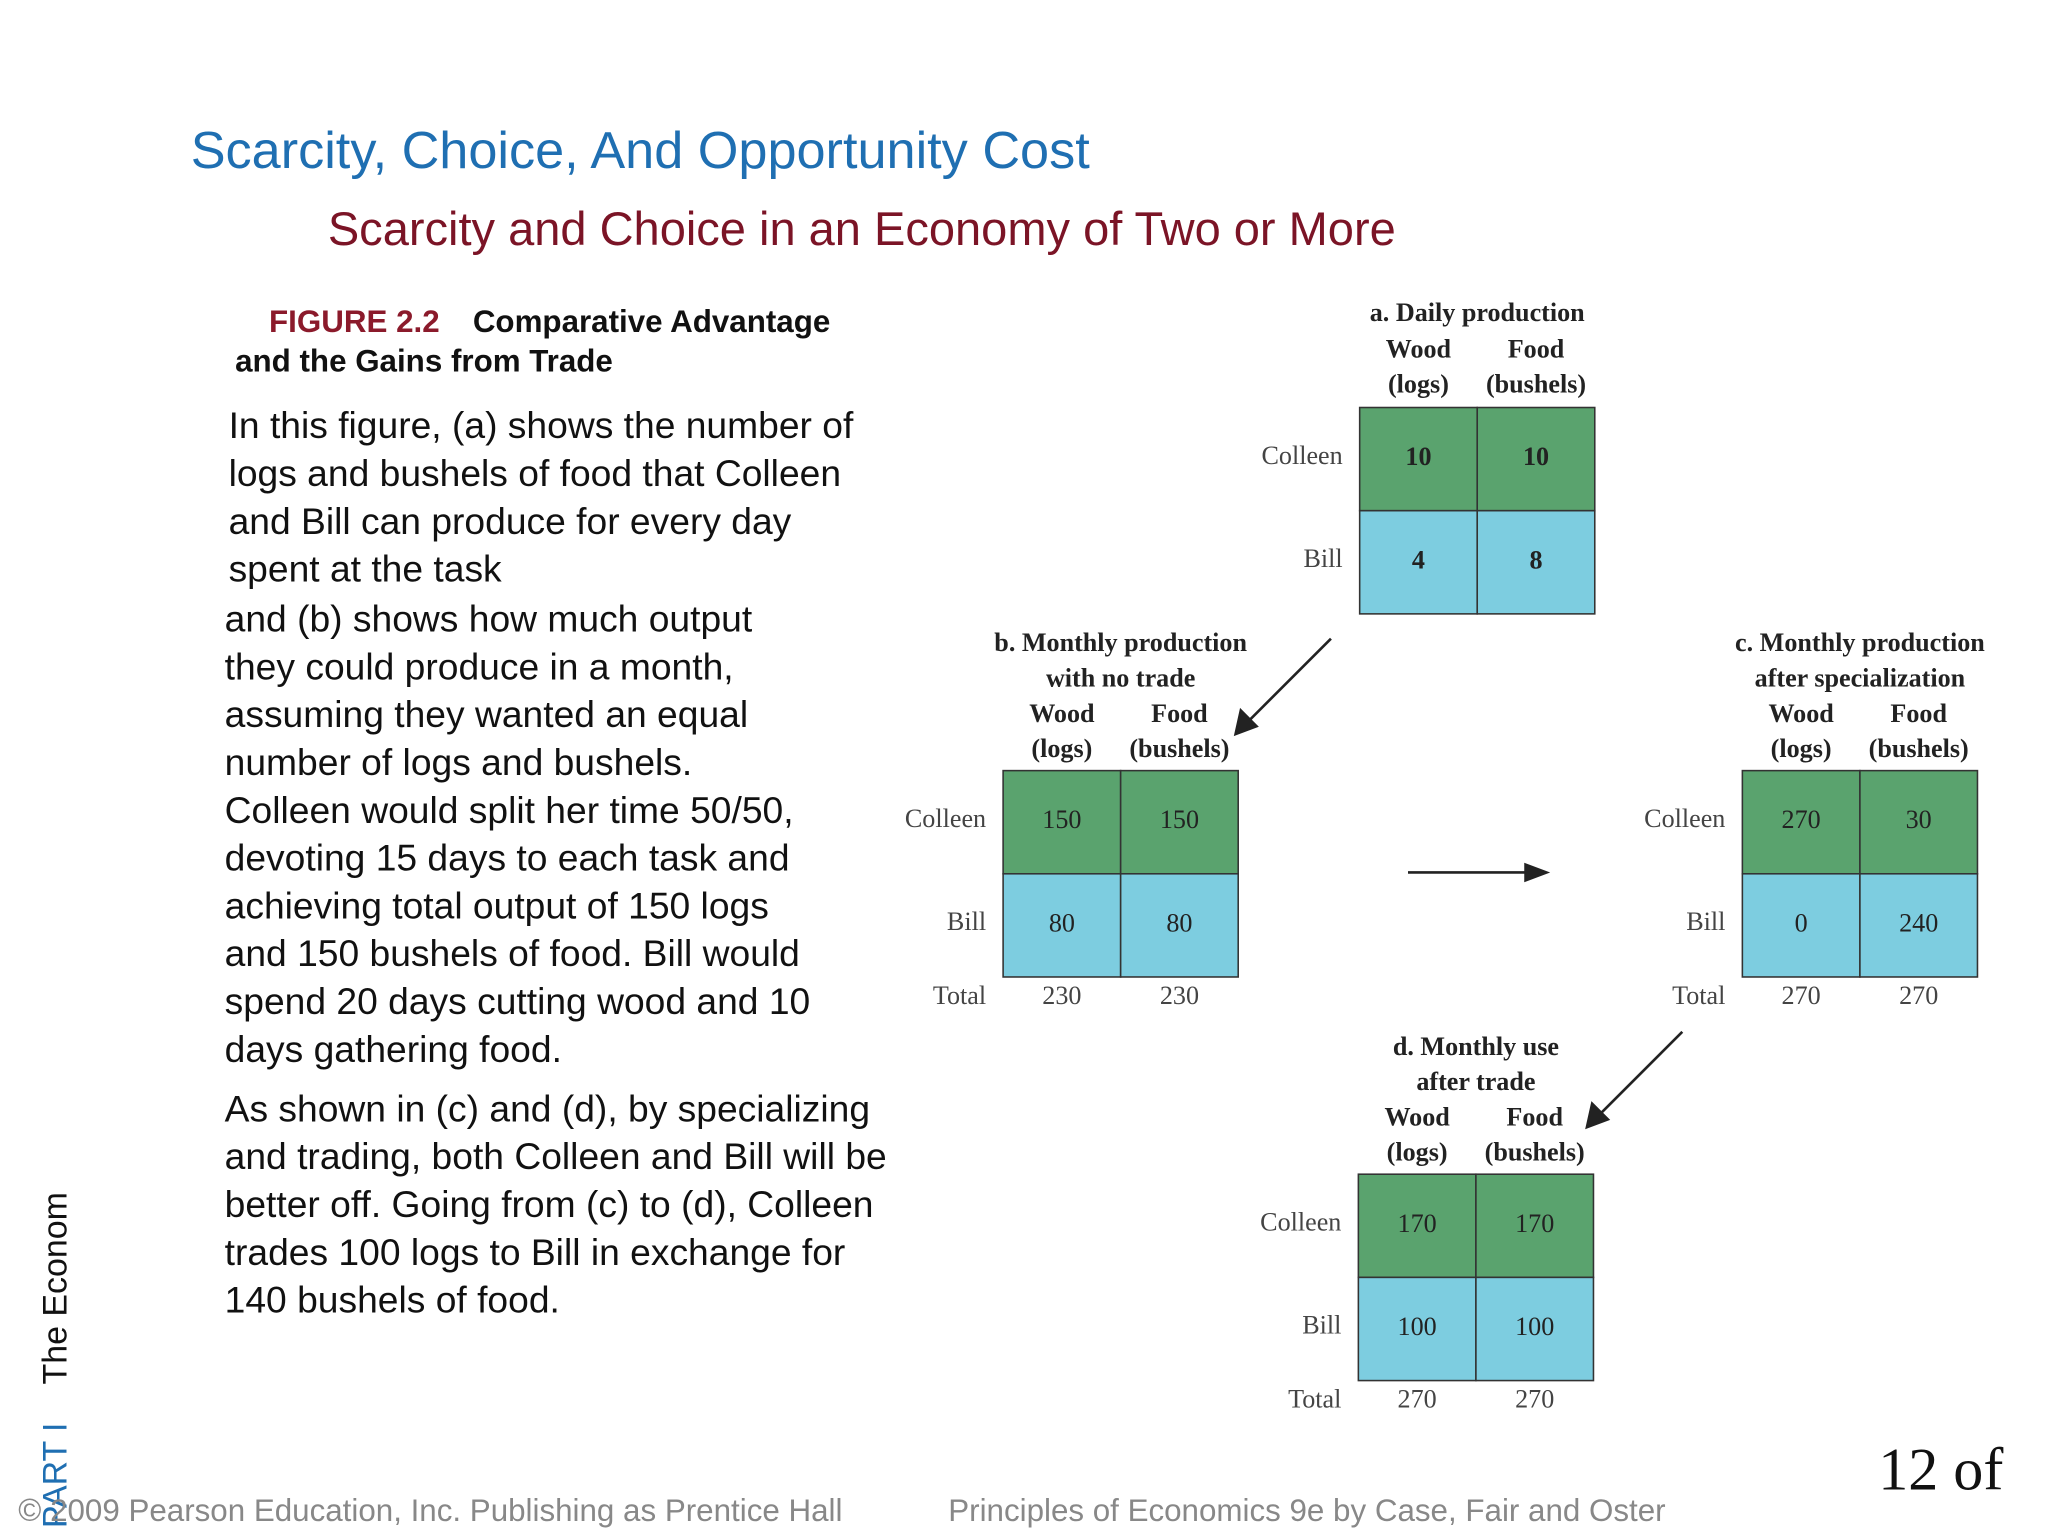 This screenshot has height=1536, width=2048. Describe the element at coordinates (1940, 1469) in the screenshot. I see `page-number: 12 of` at that location.